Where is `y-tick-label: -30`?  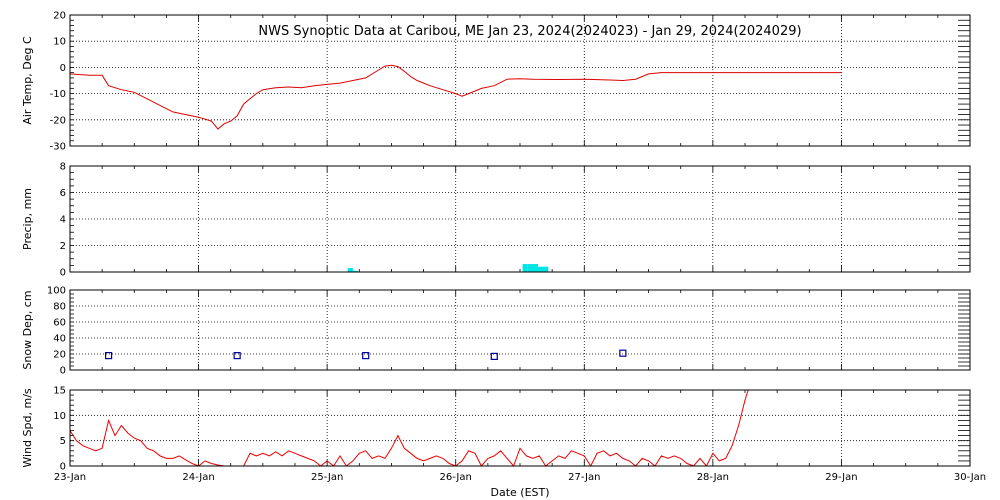
y-tick-label: -30 is located at coordinates (58, 147).